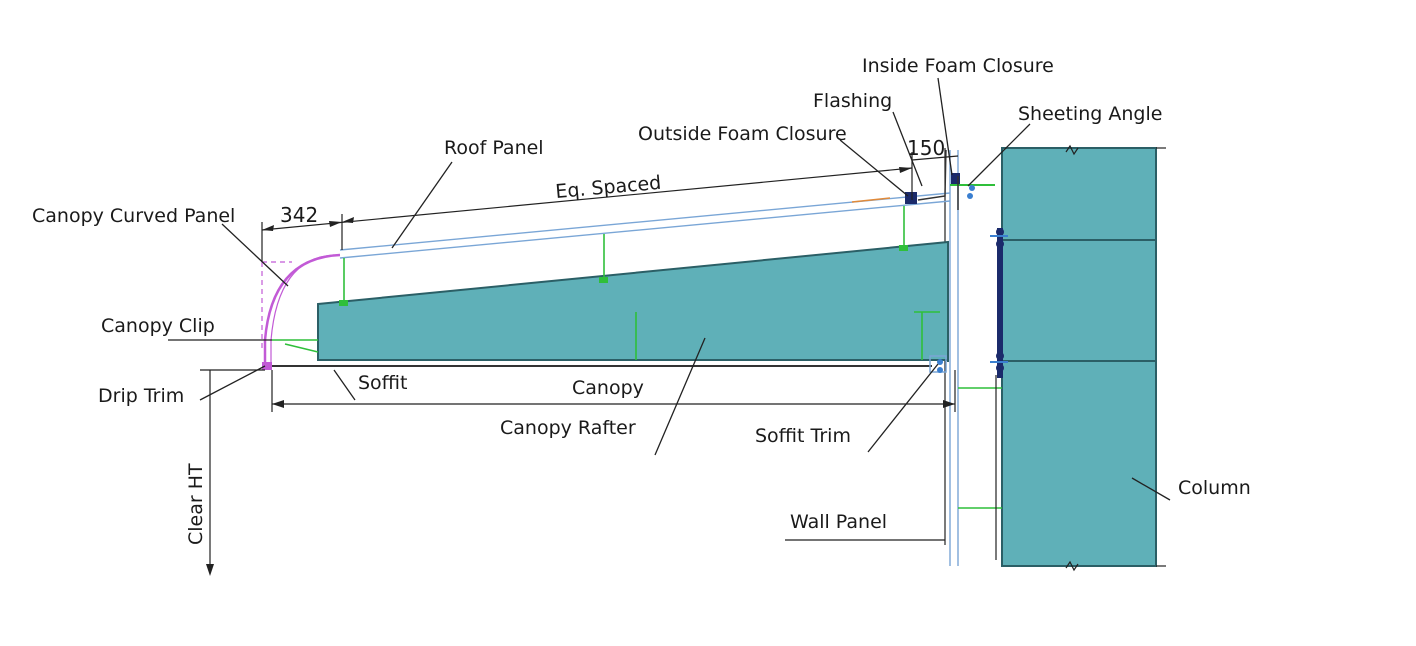 This screenshot has height=646, width=1416. I want to click on label-soffit-trim: Soffit Trim, so click(803, 436).